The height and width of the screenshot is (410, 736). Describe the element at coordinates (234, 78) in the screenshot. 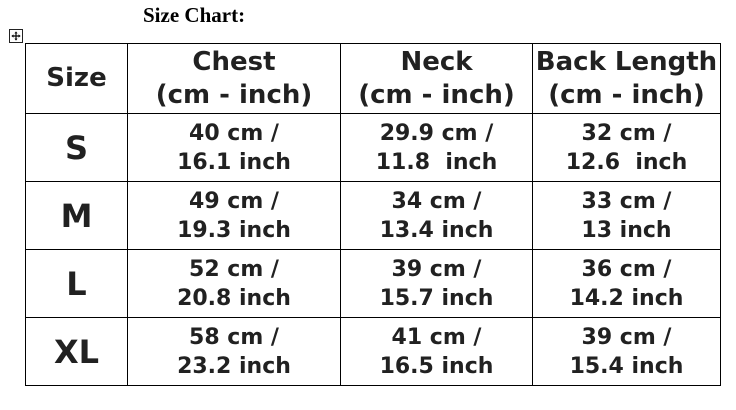

I see `column-header-chest: Chest (cm - inch)` at that location.